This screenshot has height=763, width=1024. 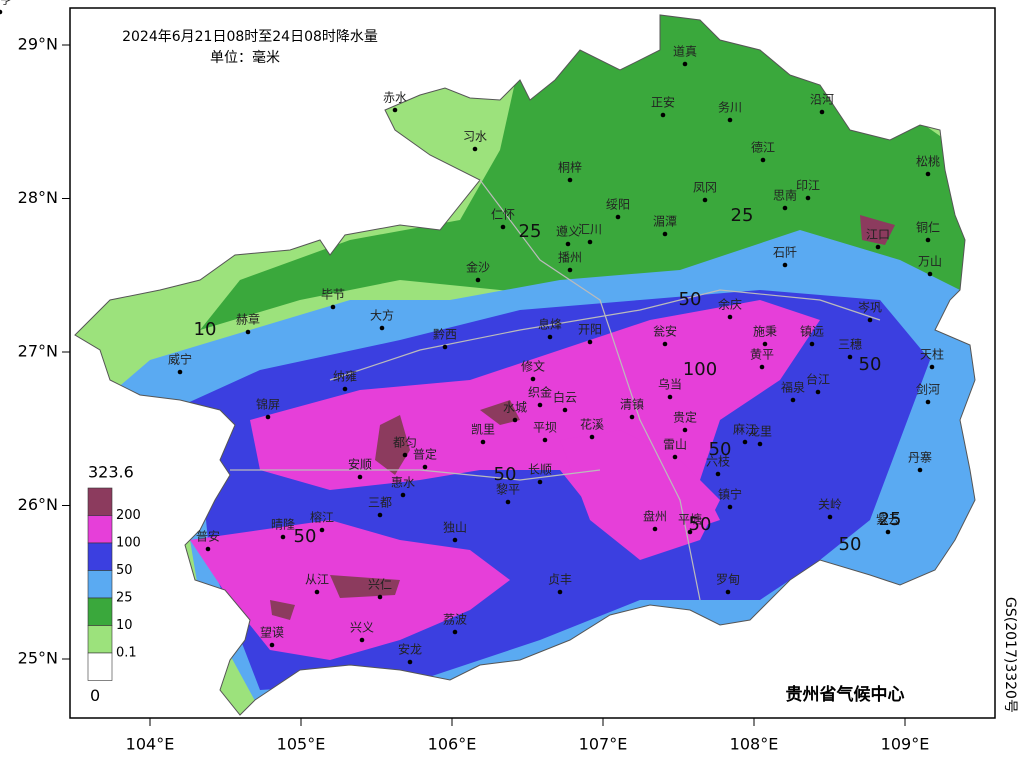 What do you see at coordinates (533, 366) in the screenshot?
I see `city-name: 修文` at bounding box center [533, 366].